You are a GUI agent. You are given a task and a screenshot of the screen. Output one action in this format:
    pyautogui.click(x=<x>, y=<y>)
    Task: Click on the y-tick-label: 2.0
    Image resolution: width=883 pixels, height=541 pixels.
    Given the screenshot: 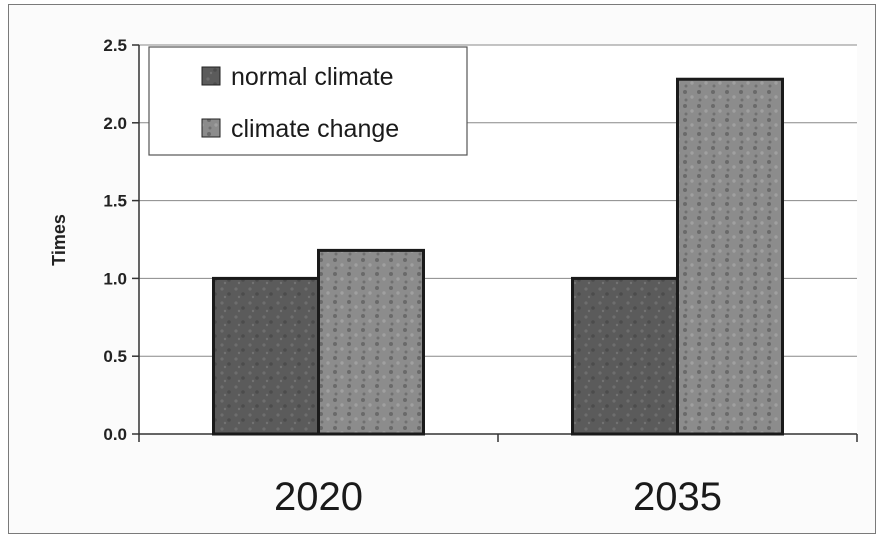 What is the action you would take?
    pyautogui.click(x=115, y=123)
    